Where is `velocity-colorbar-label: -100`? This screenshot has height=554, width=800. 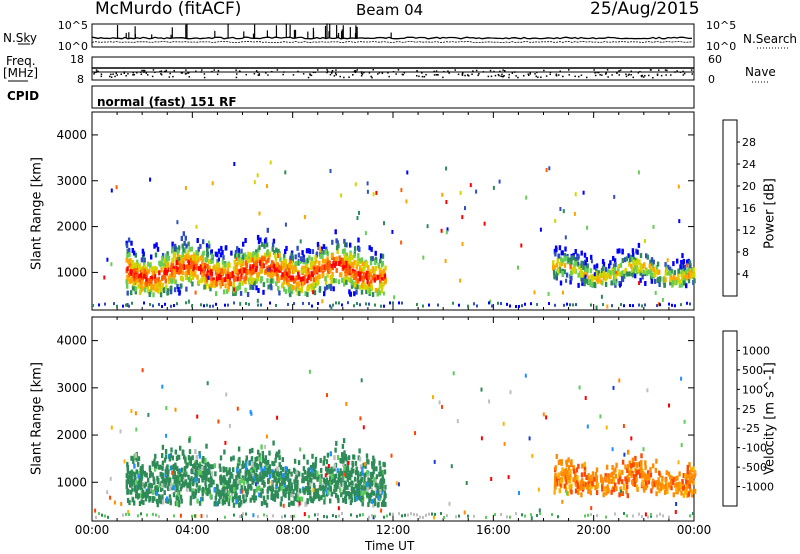
velocity-colorbar-label: -100 is located at coordinates (754, 448).